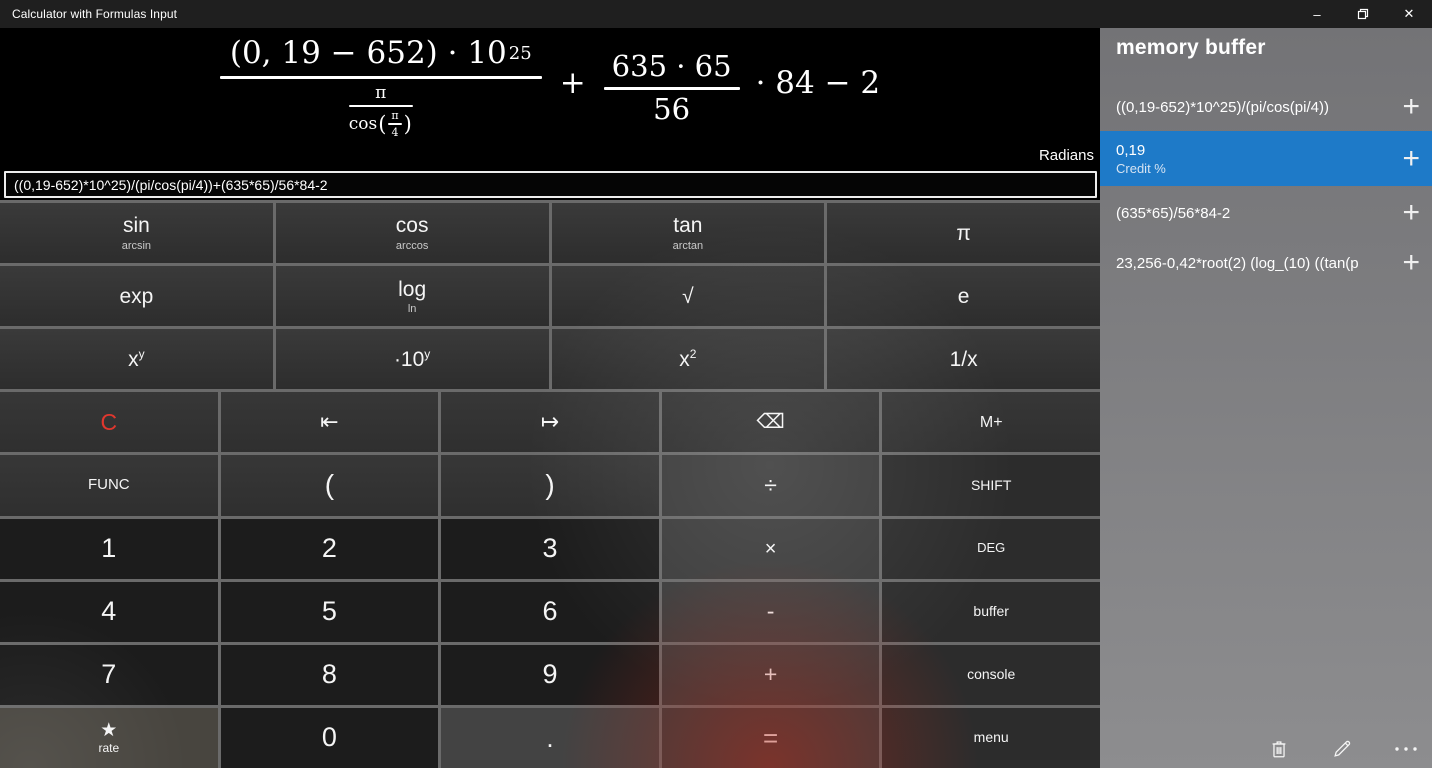 This screenshot has height=768, width=1432. Describe the element at coordinates (963, 233) in the screenshot. I see `button-pi: π` at that location.